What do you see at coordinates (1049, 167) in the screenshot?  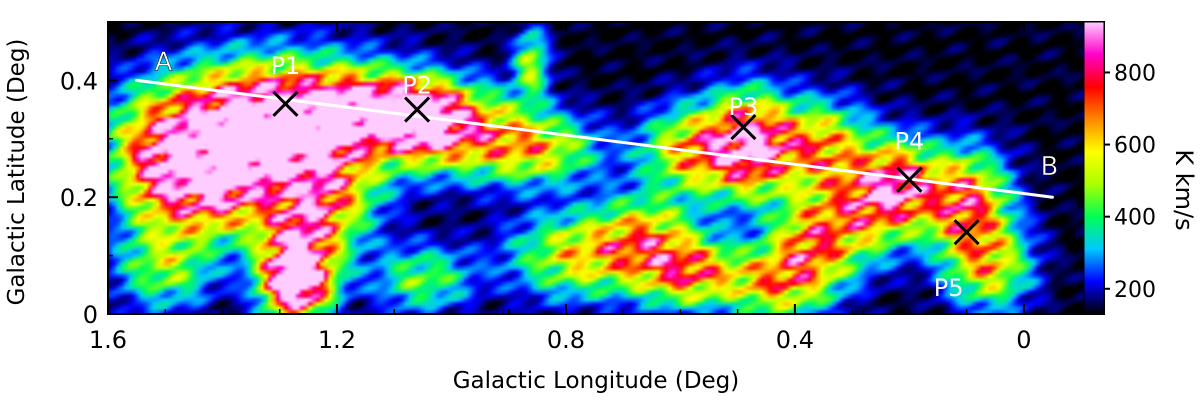 I see `line-end-label: B` at bounding box center [1049, 167].